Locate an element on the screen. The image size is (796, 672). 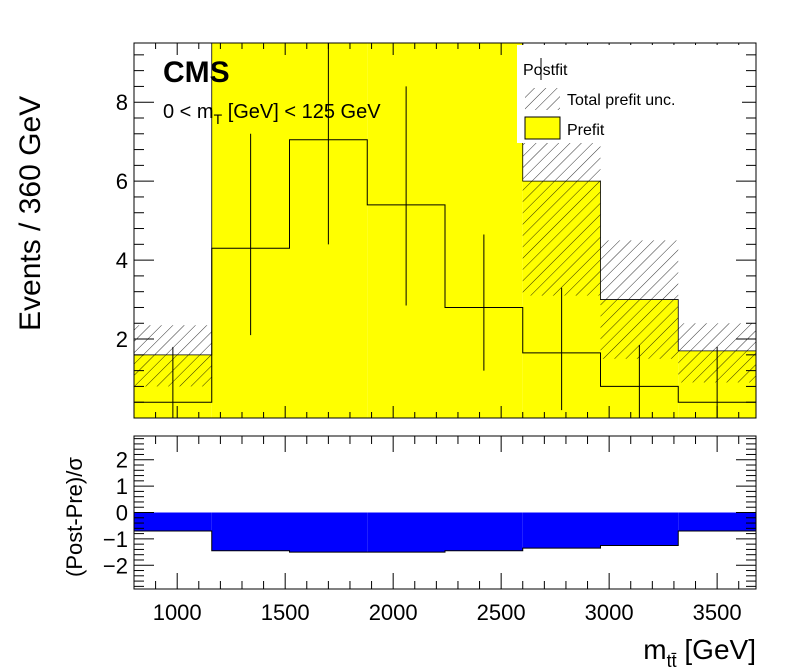
legend-prefit-swatch is located at coordinates (542, 128).